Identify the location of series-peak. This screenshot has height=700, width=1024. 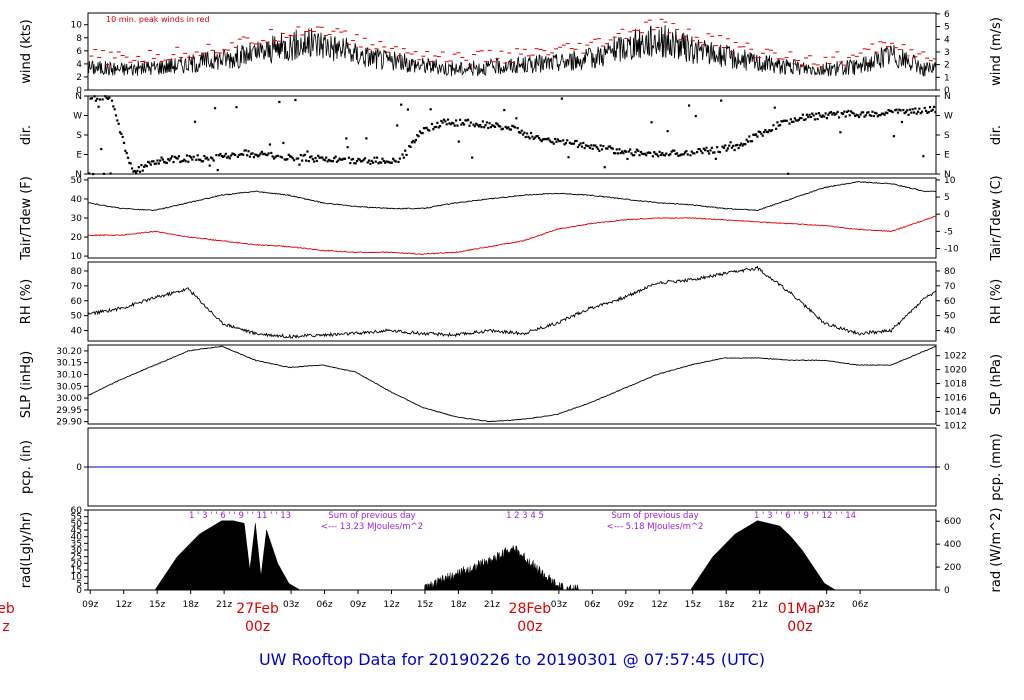
(513, 43).